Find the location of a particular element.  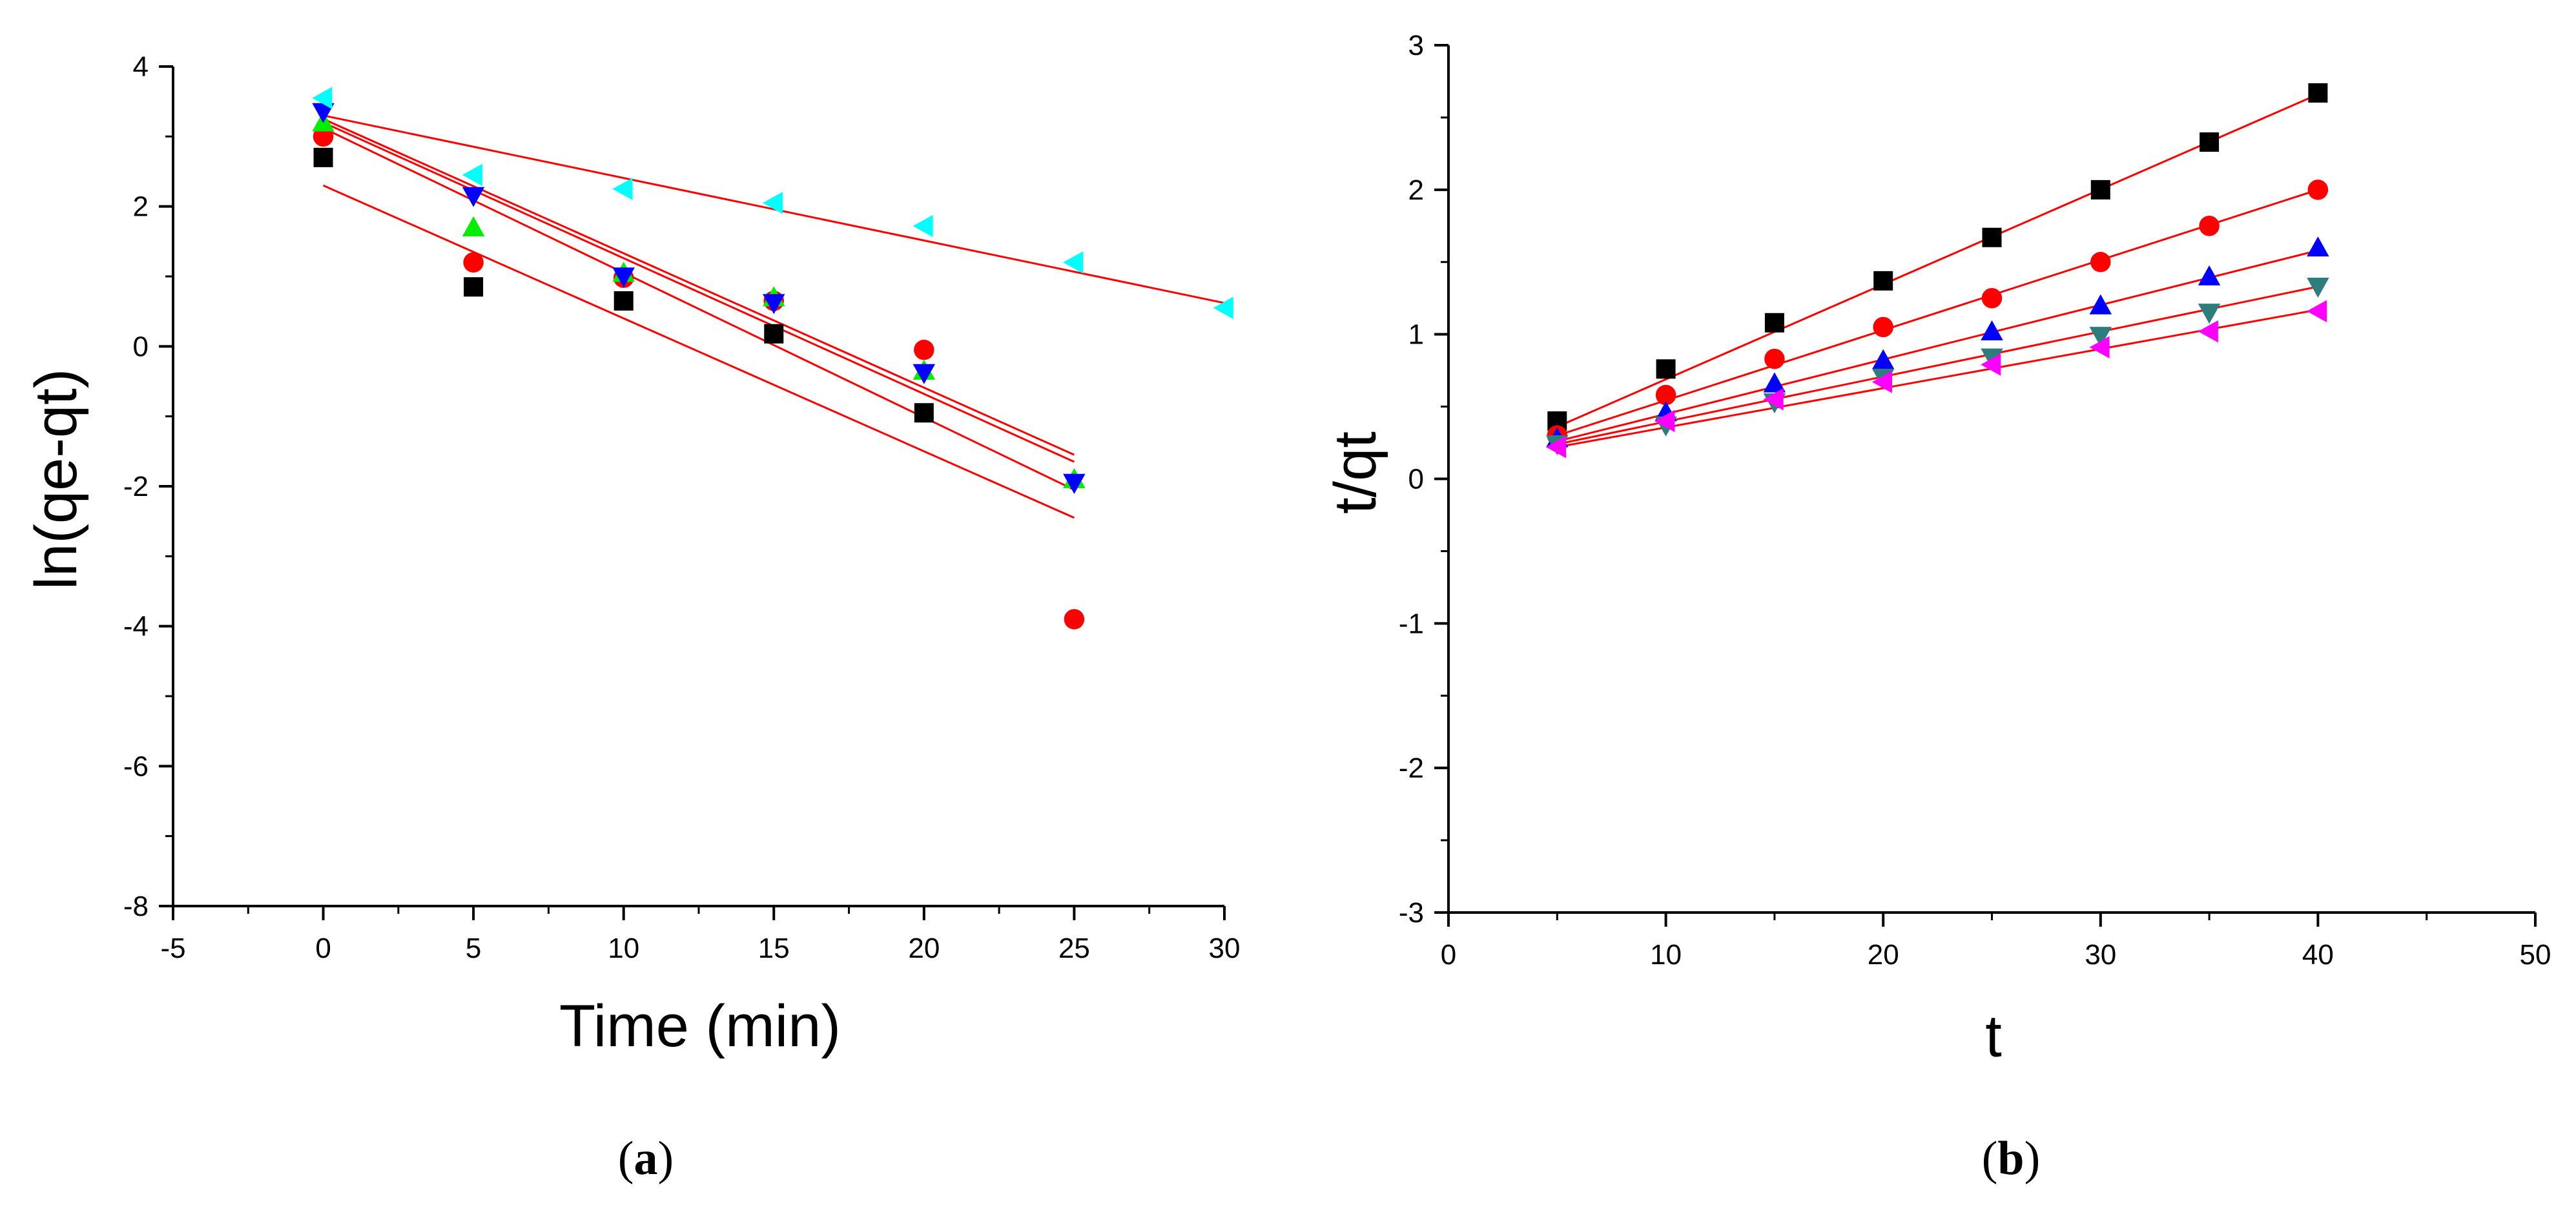

y-tick-label-a: -4 is located at coordinates (136, 627).